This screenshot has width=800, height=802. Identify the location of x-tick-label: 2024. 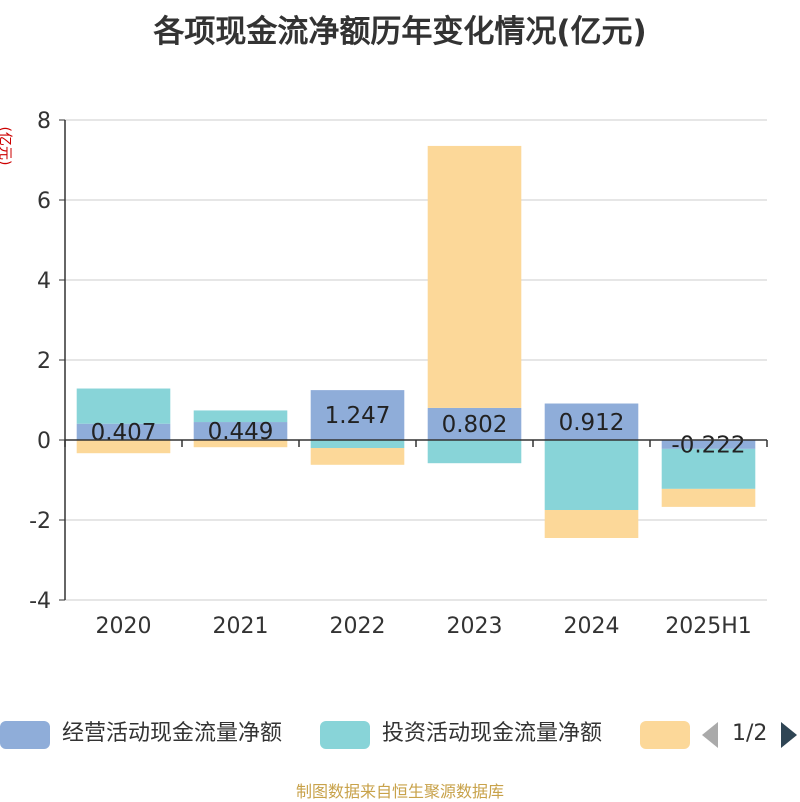
(592, 626).